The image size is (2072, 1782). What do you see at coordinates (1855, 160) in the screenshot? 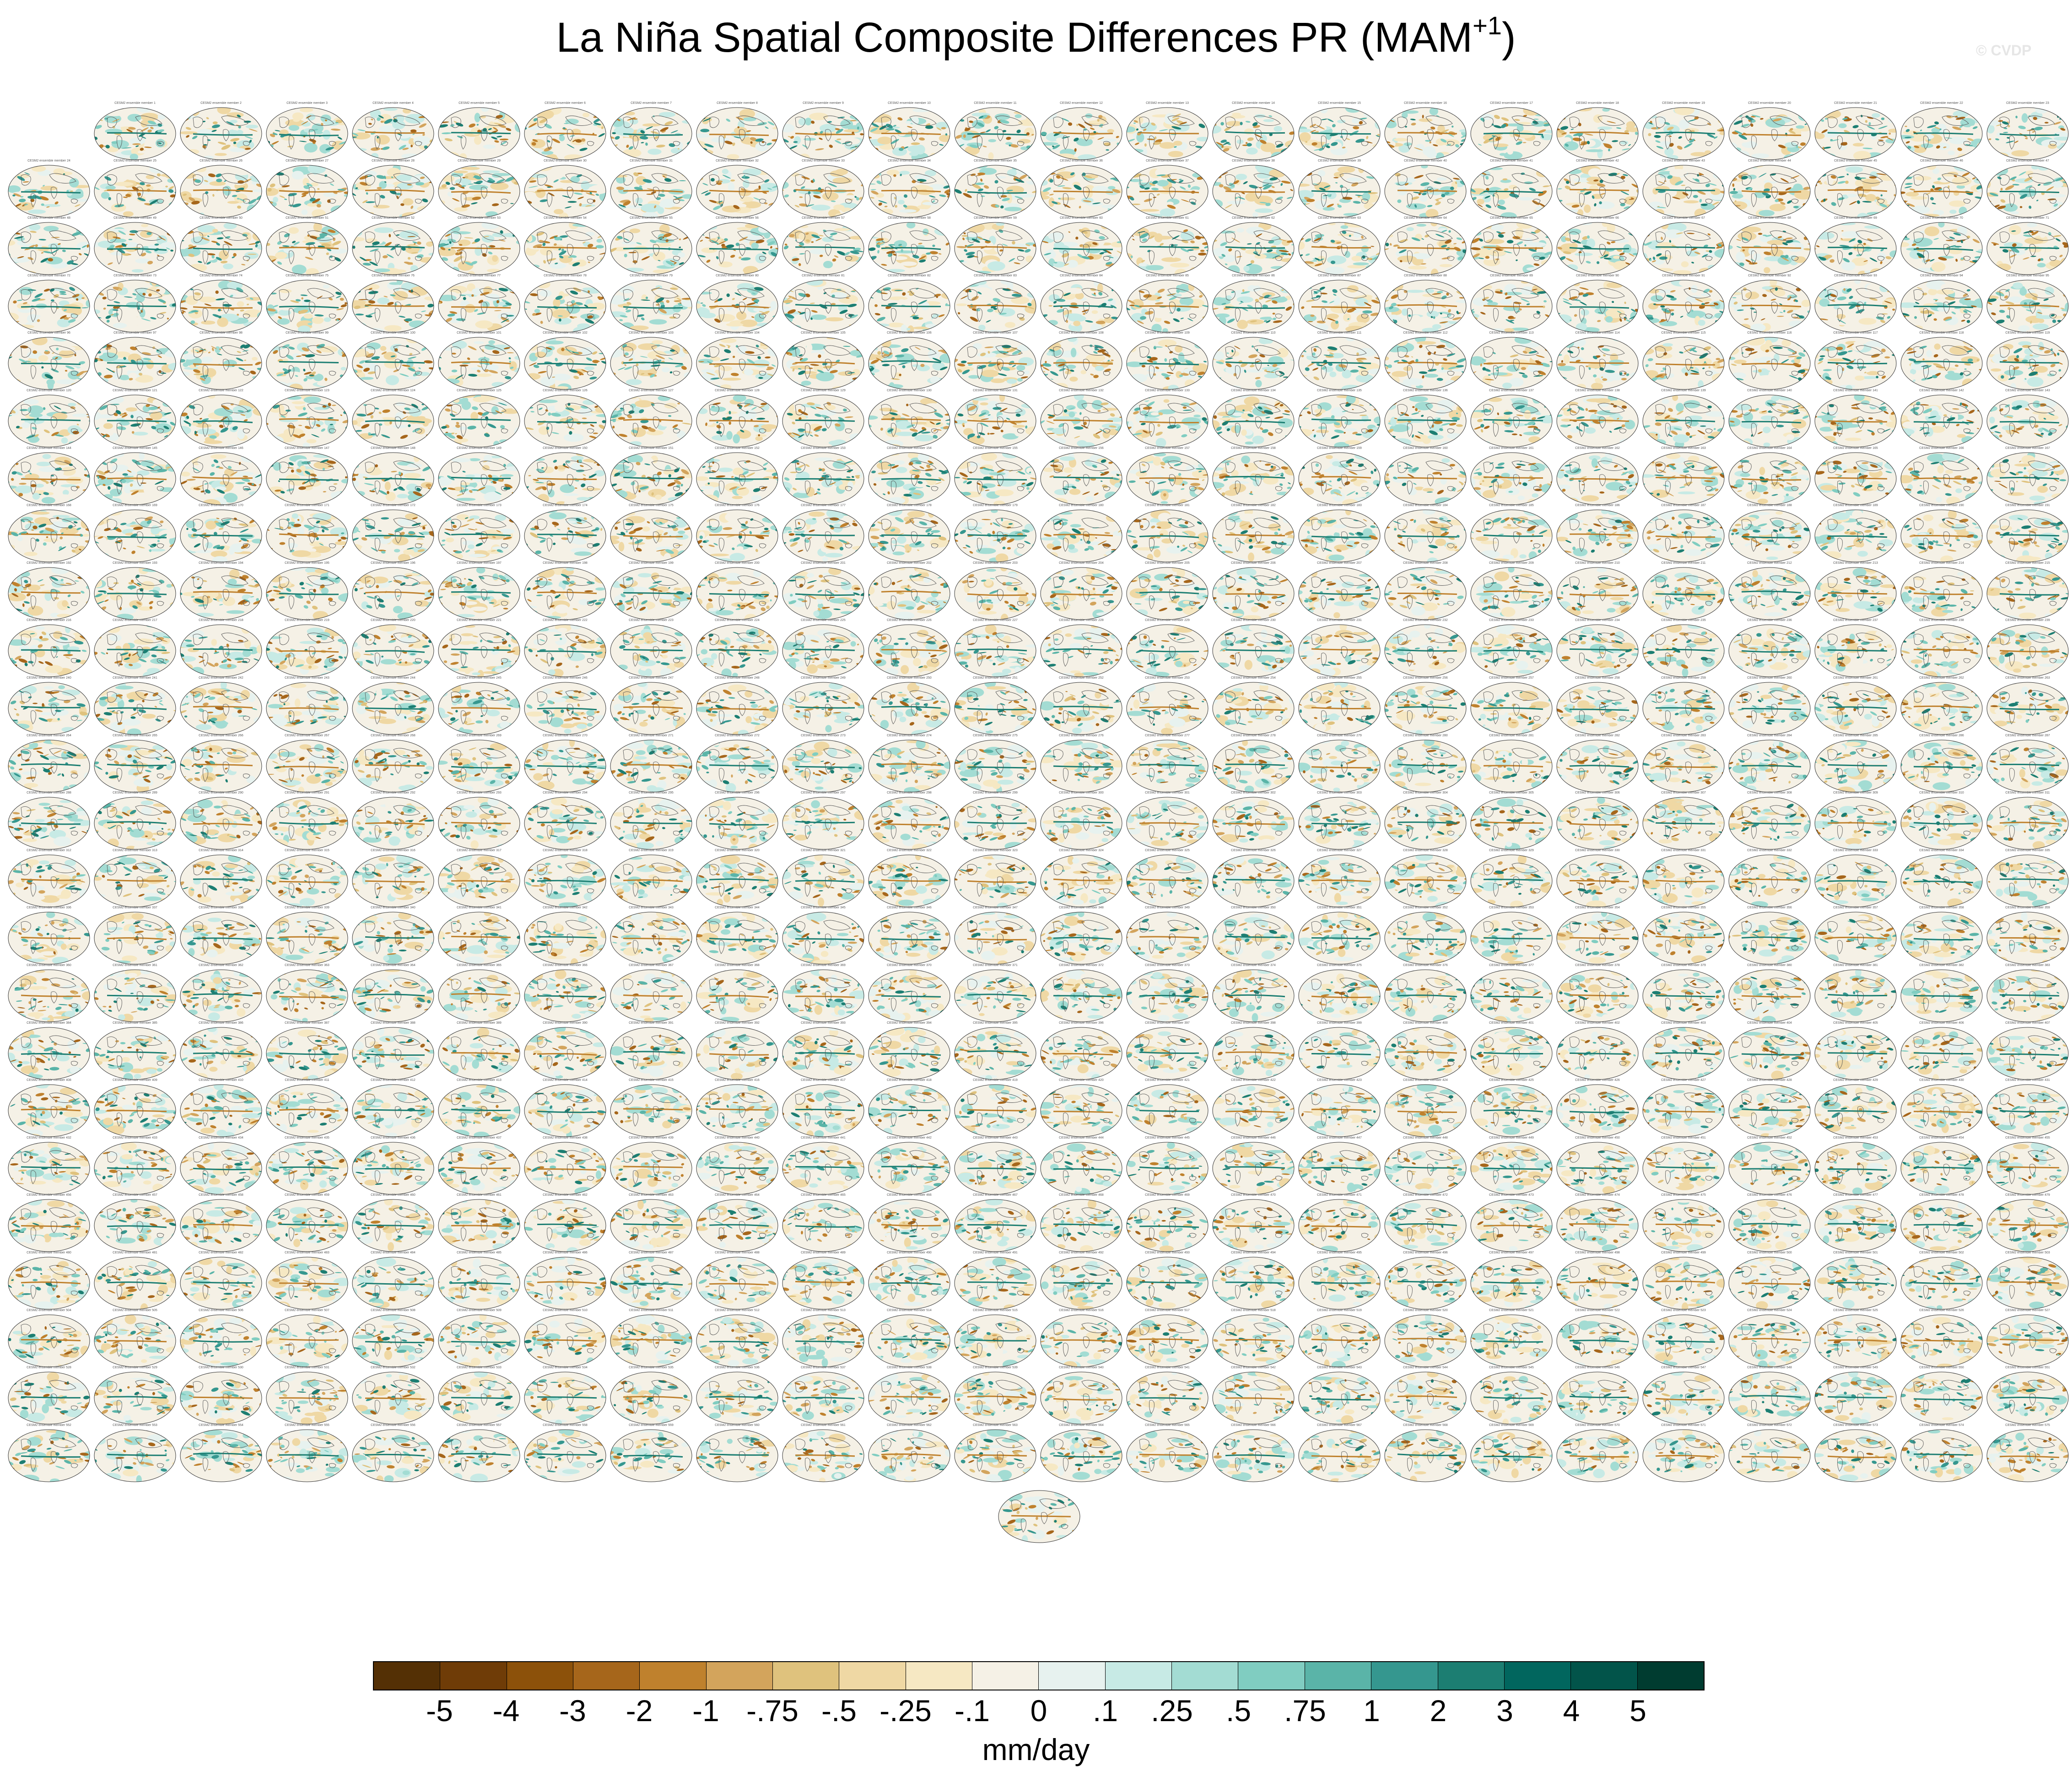
I see `map-panel-title: CESM2 ensemble member 45` at bounding box center [1855, 160].